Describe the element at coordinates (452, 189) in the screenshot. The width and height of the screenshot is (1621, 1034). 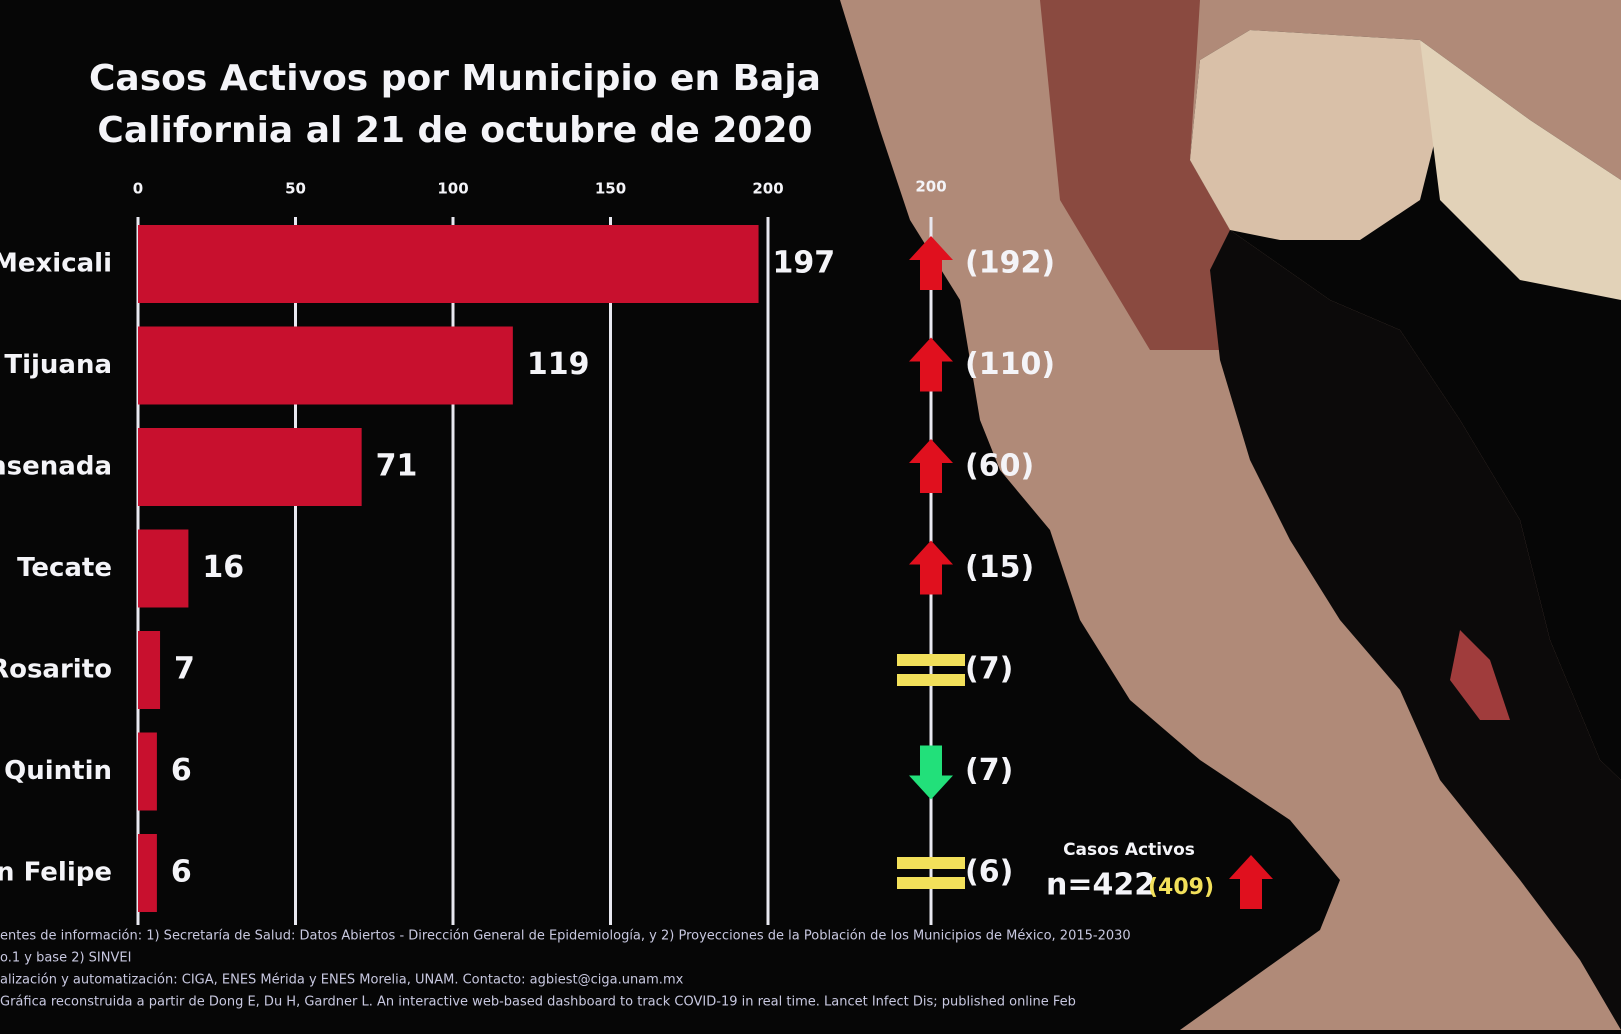
I see `x-tick-label: 100` at that location.